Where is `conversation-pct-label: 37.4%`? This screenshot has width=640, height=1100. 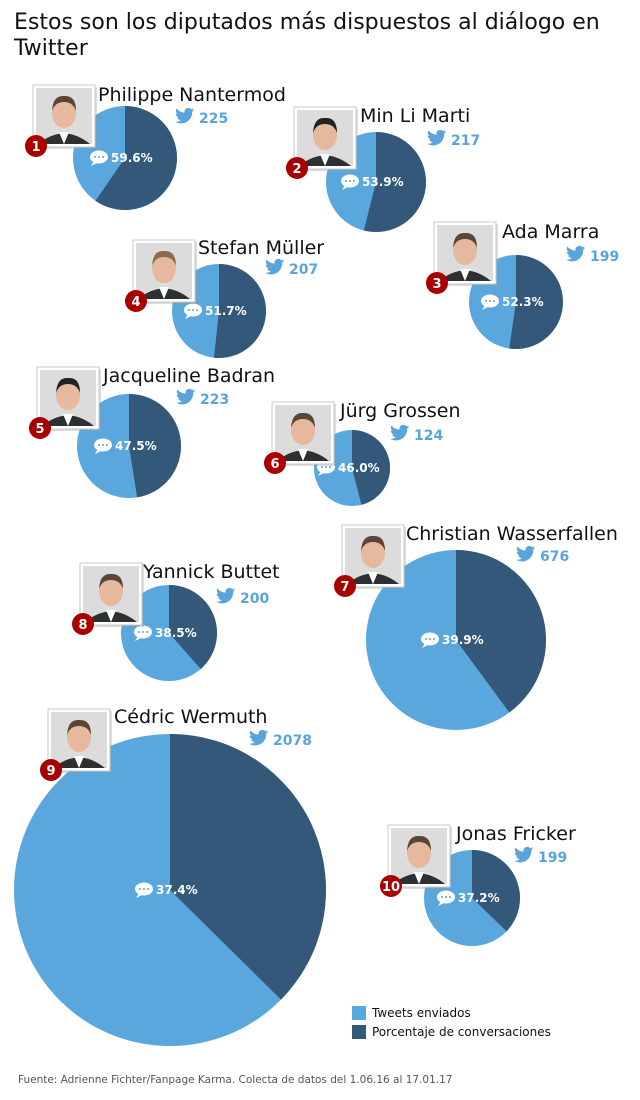 conversation-pct-label: 37.4% is located at coordinates (177, 890).